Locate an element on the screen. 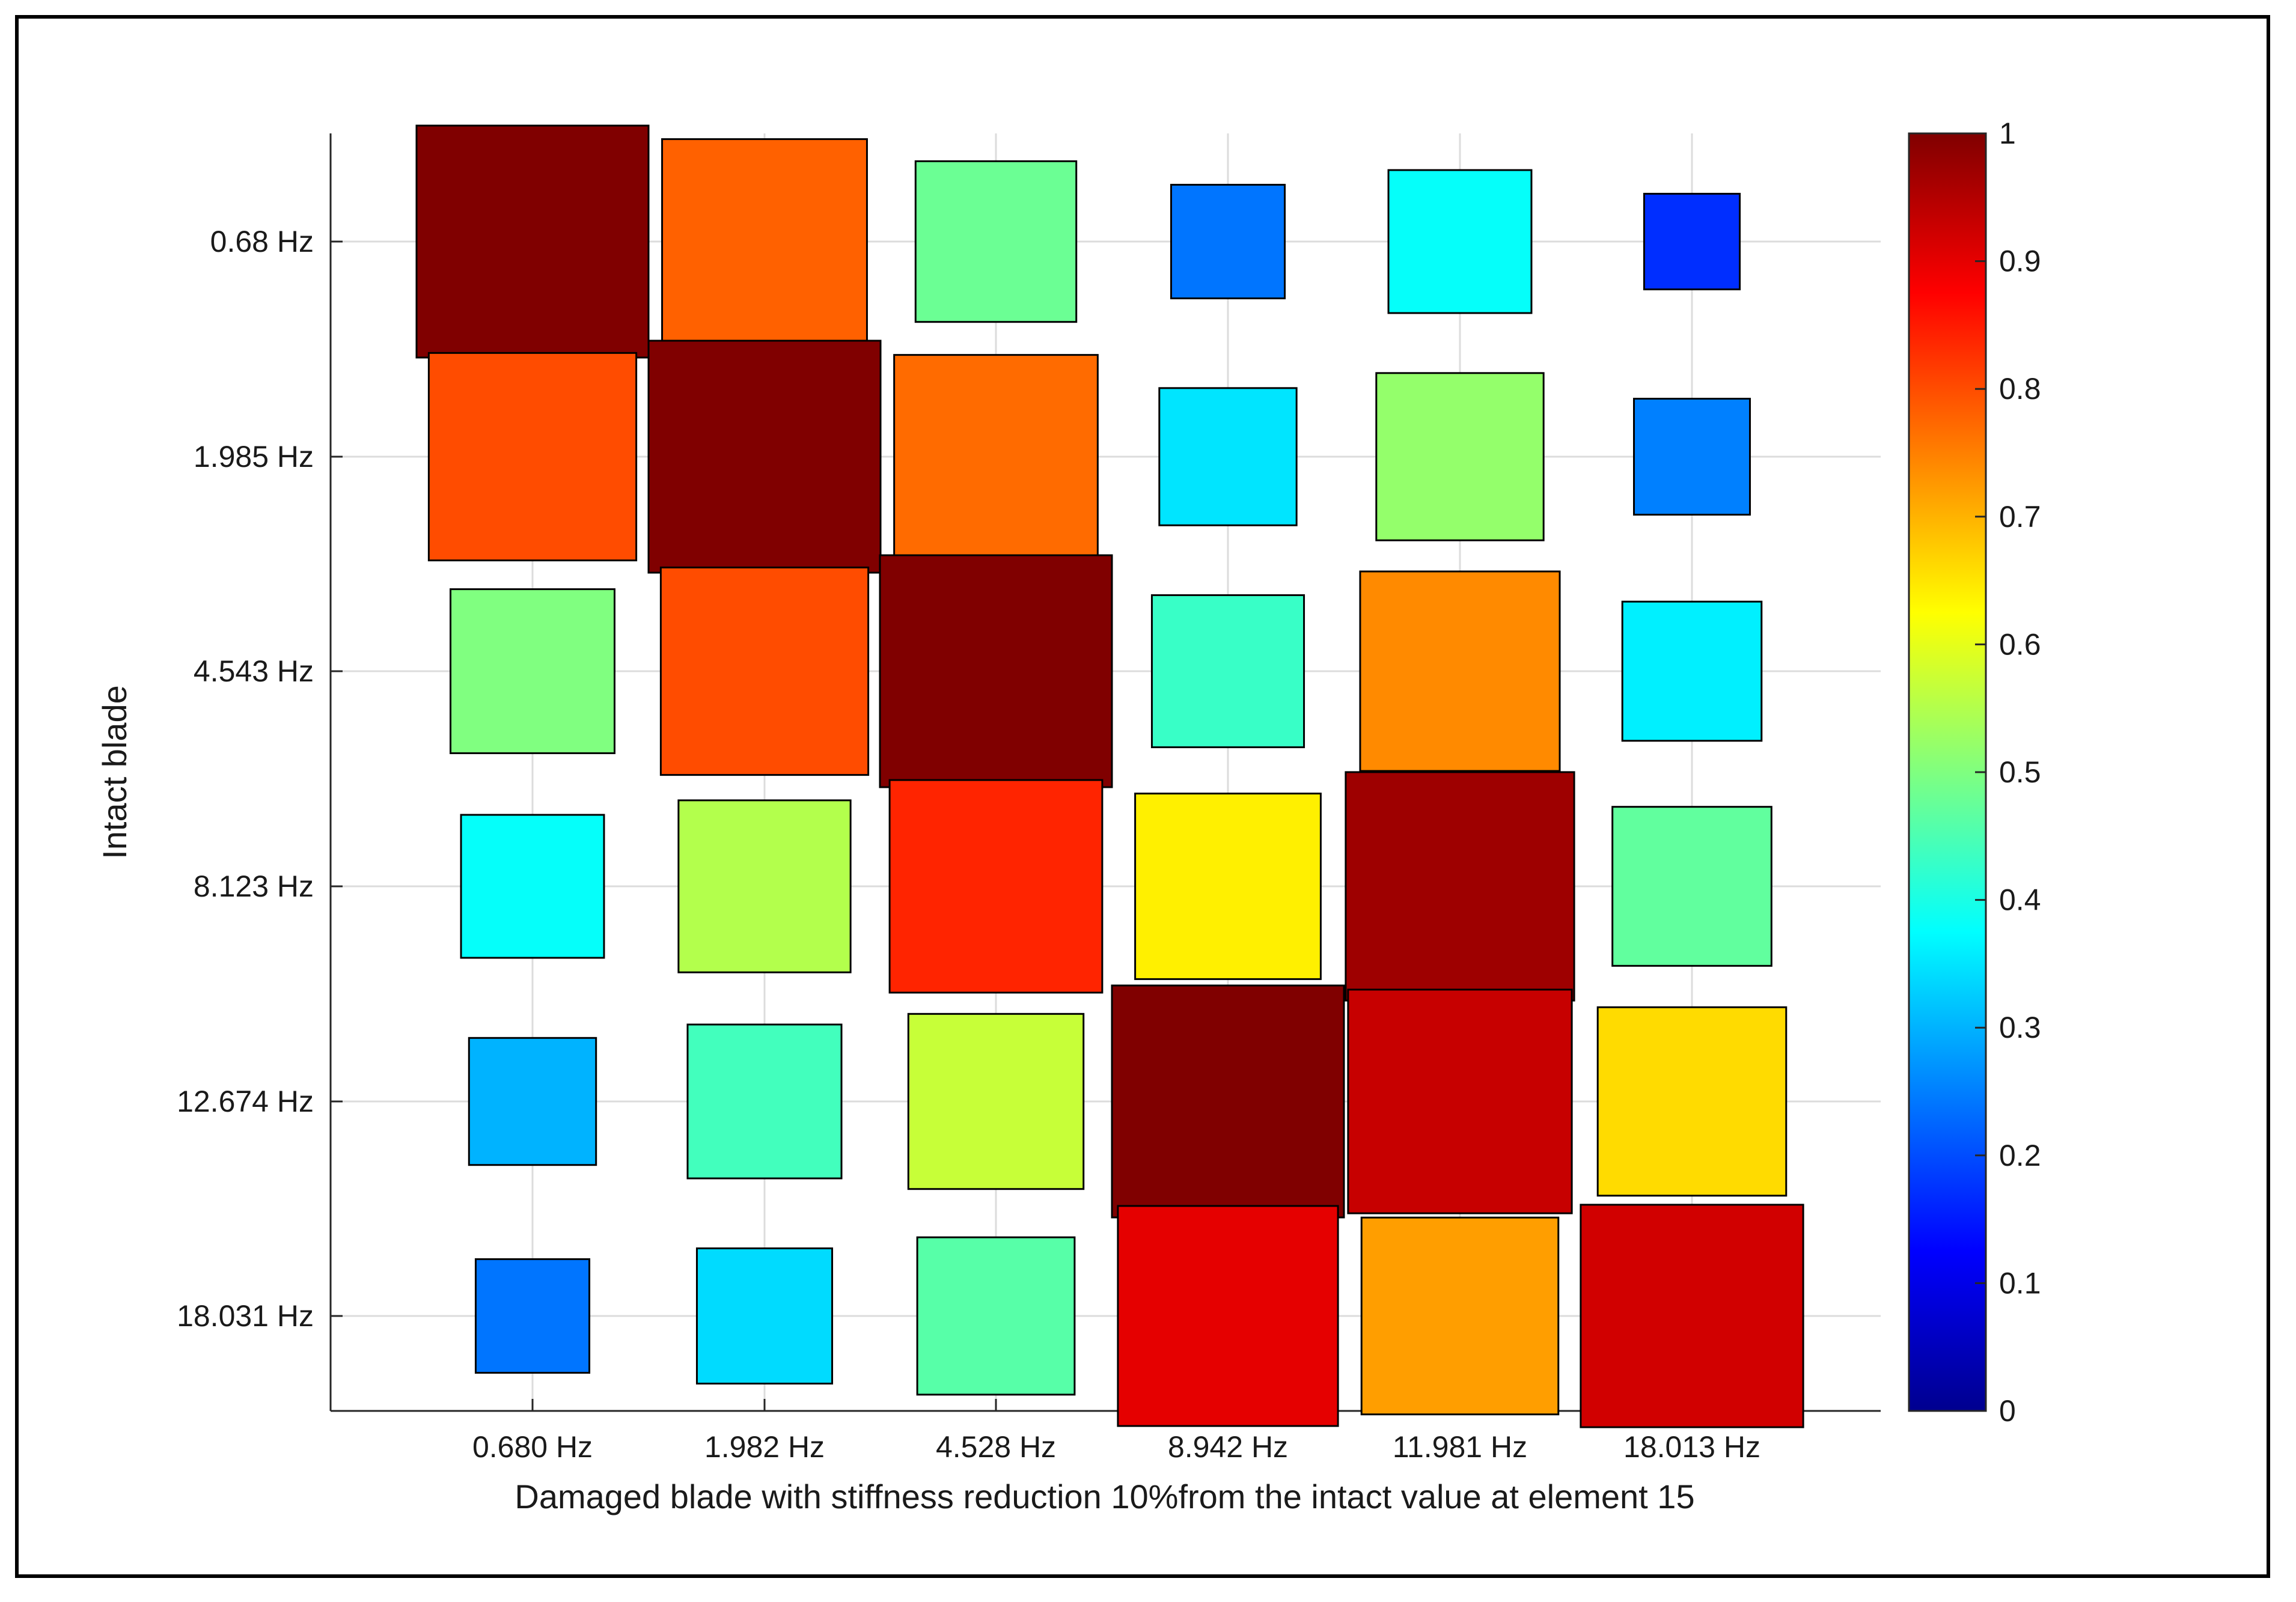  cell-r2-c0 is located at coordinates (532, 671).